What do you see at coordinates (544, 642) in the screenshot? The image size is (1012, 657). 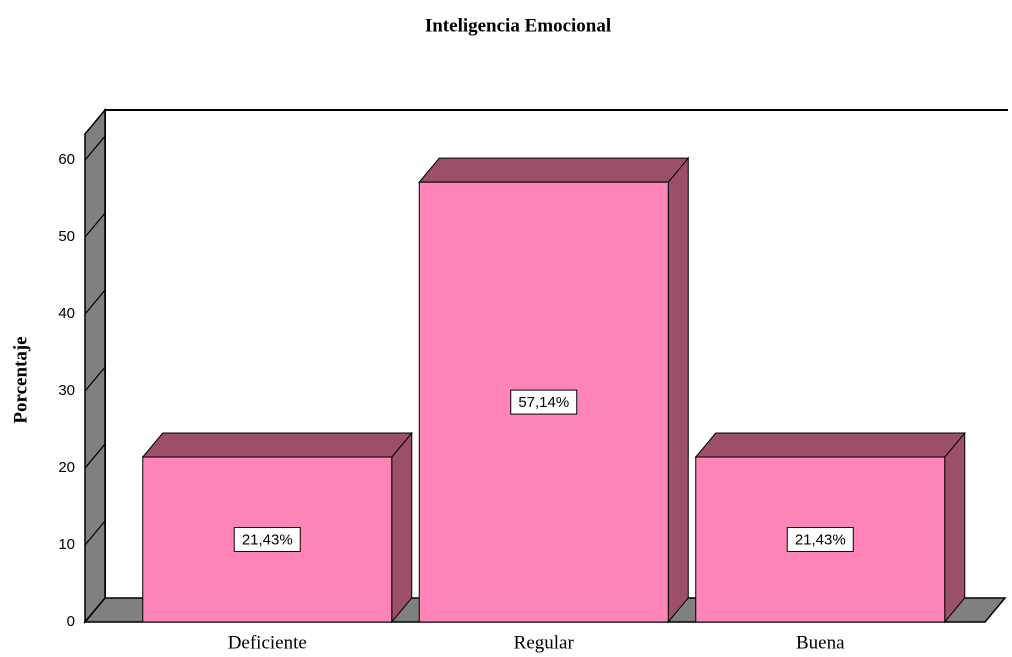 I see `x-tick-label: Regular` at bounding box center [544, 642].